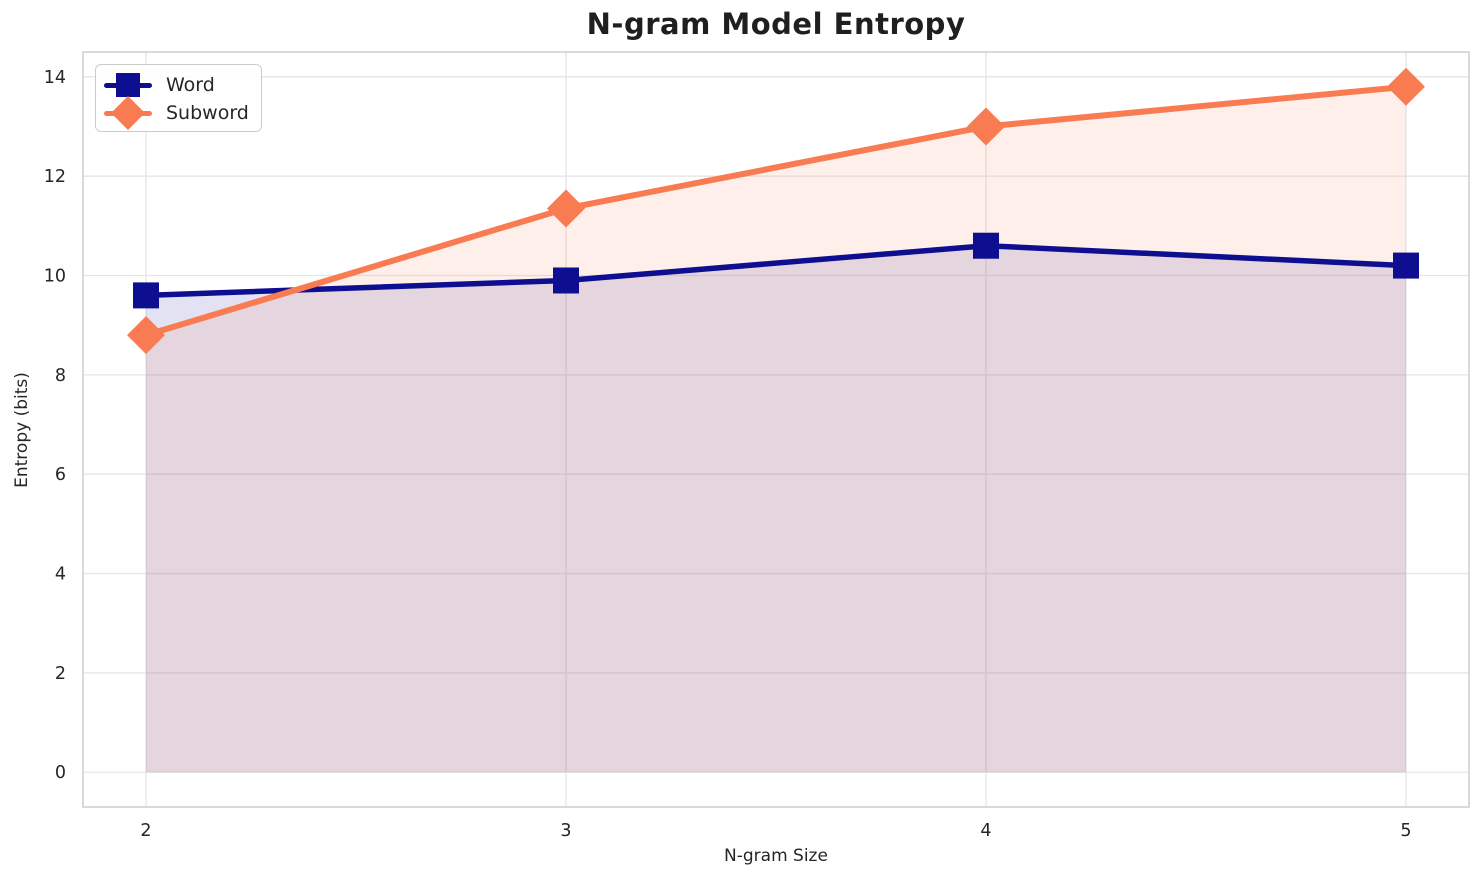  What do you see at coordinates (985, 831) in the screenshot?
I see `x-tick-label: 4` at bounding box center [985, 831].